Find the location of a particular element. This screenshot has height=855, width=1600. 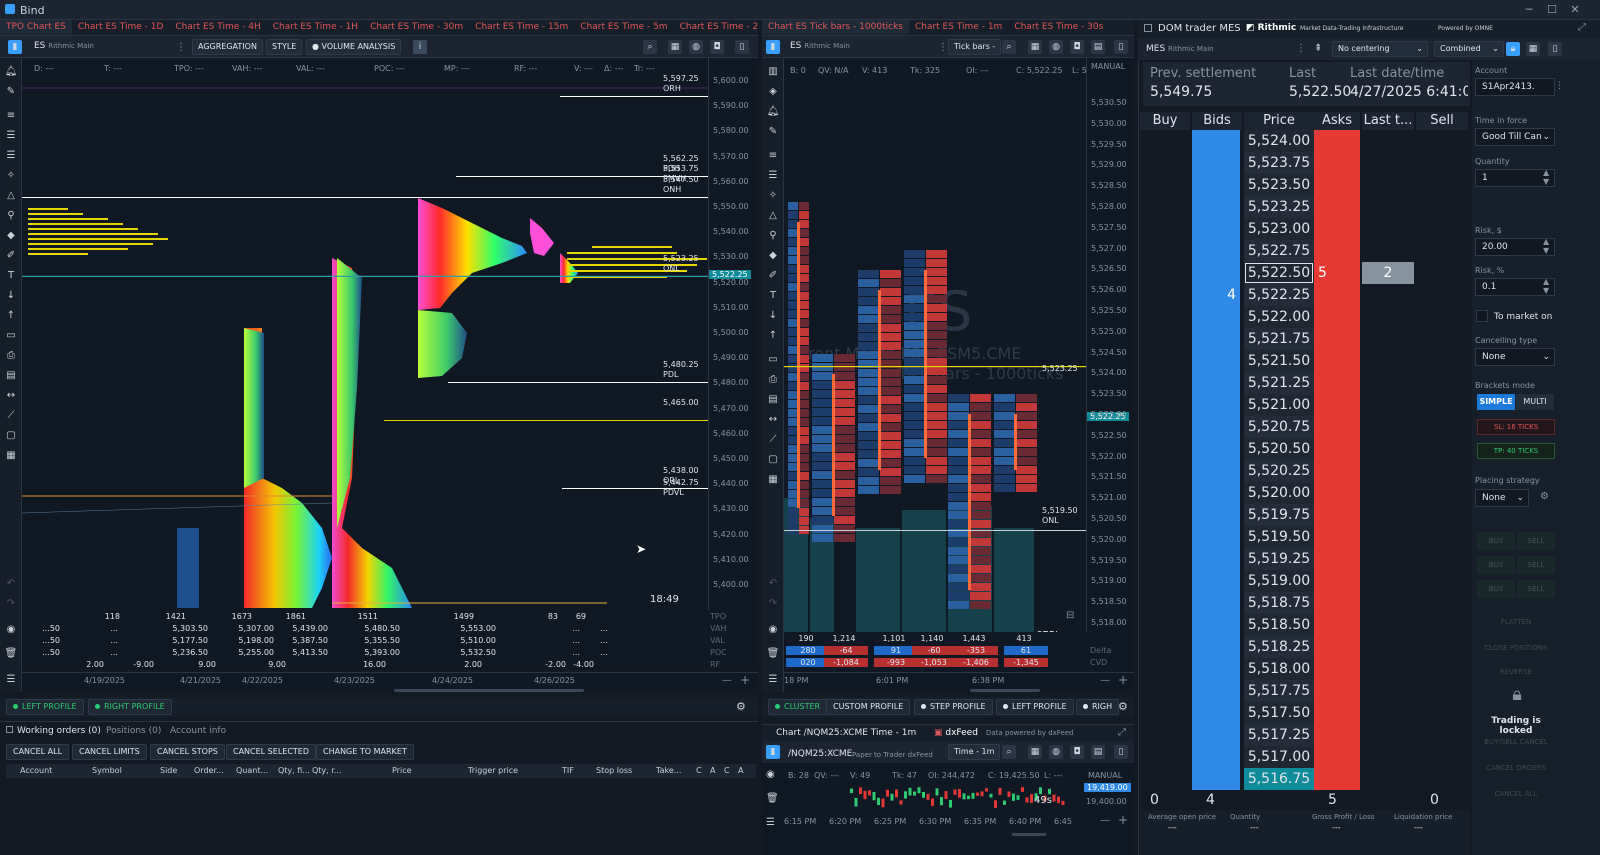

mid-tab: Chart ES Time - 1m is located at coordinates (958, 27).